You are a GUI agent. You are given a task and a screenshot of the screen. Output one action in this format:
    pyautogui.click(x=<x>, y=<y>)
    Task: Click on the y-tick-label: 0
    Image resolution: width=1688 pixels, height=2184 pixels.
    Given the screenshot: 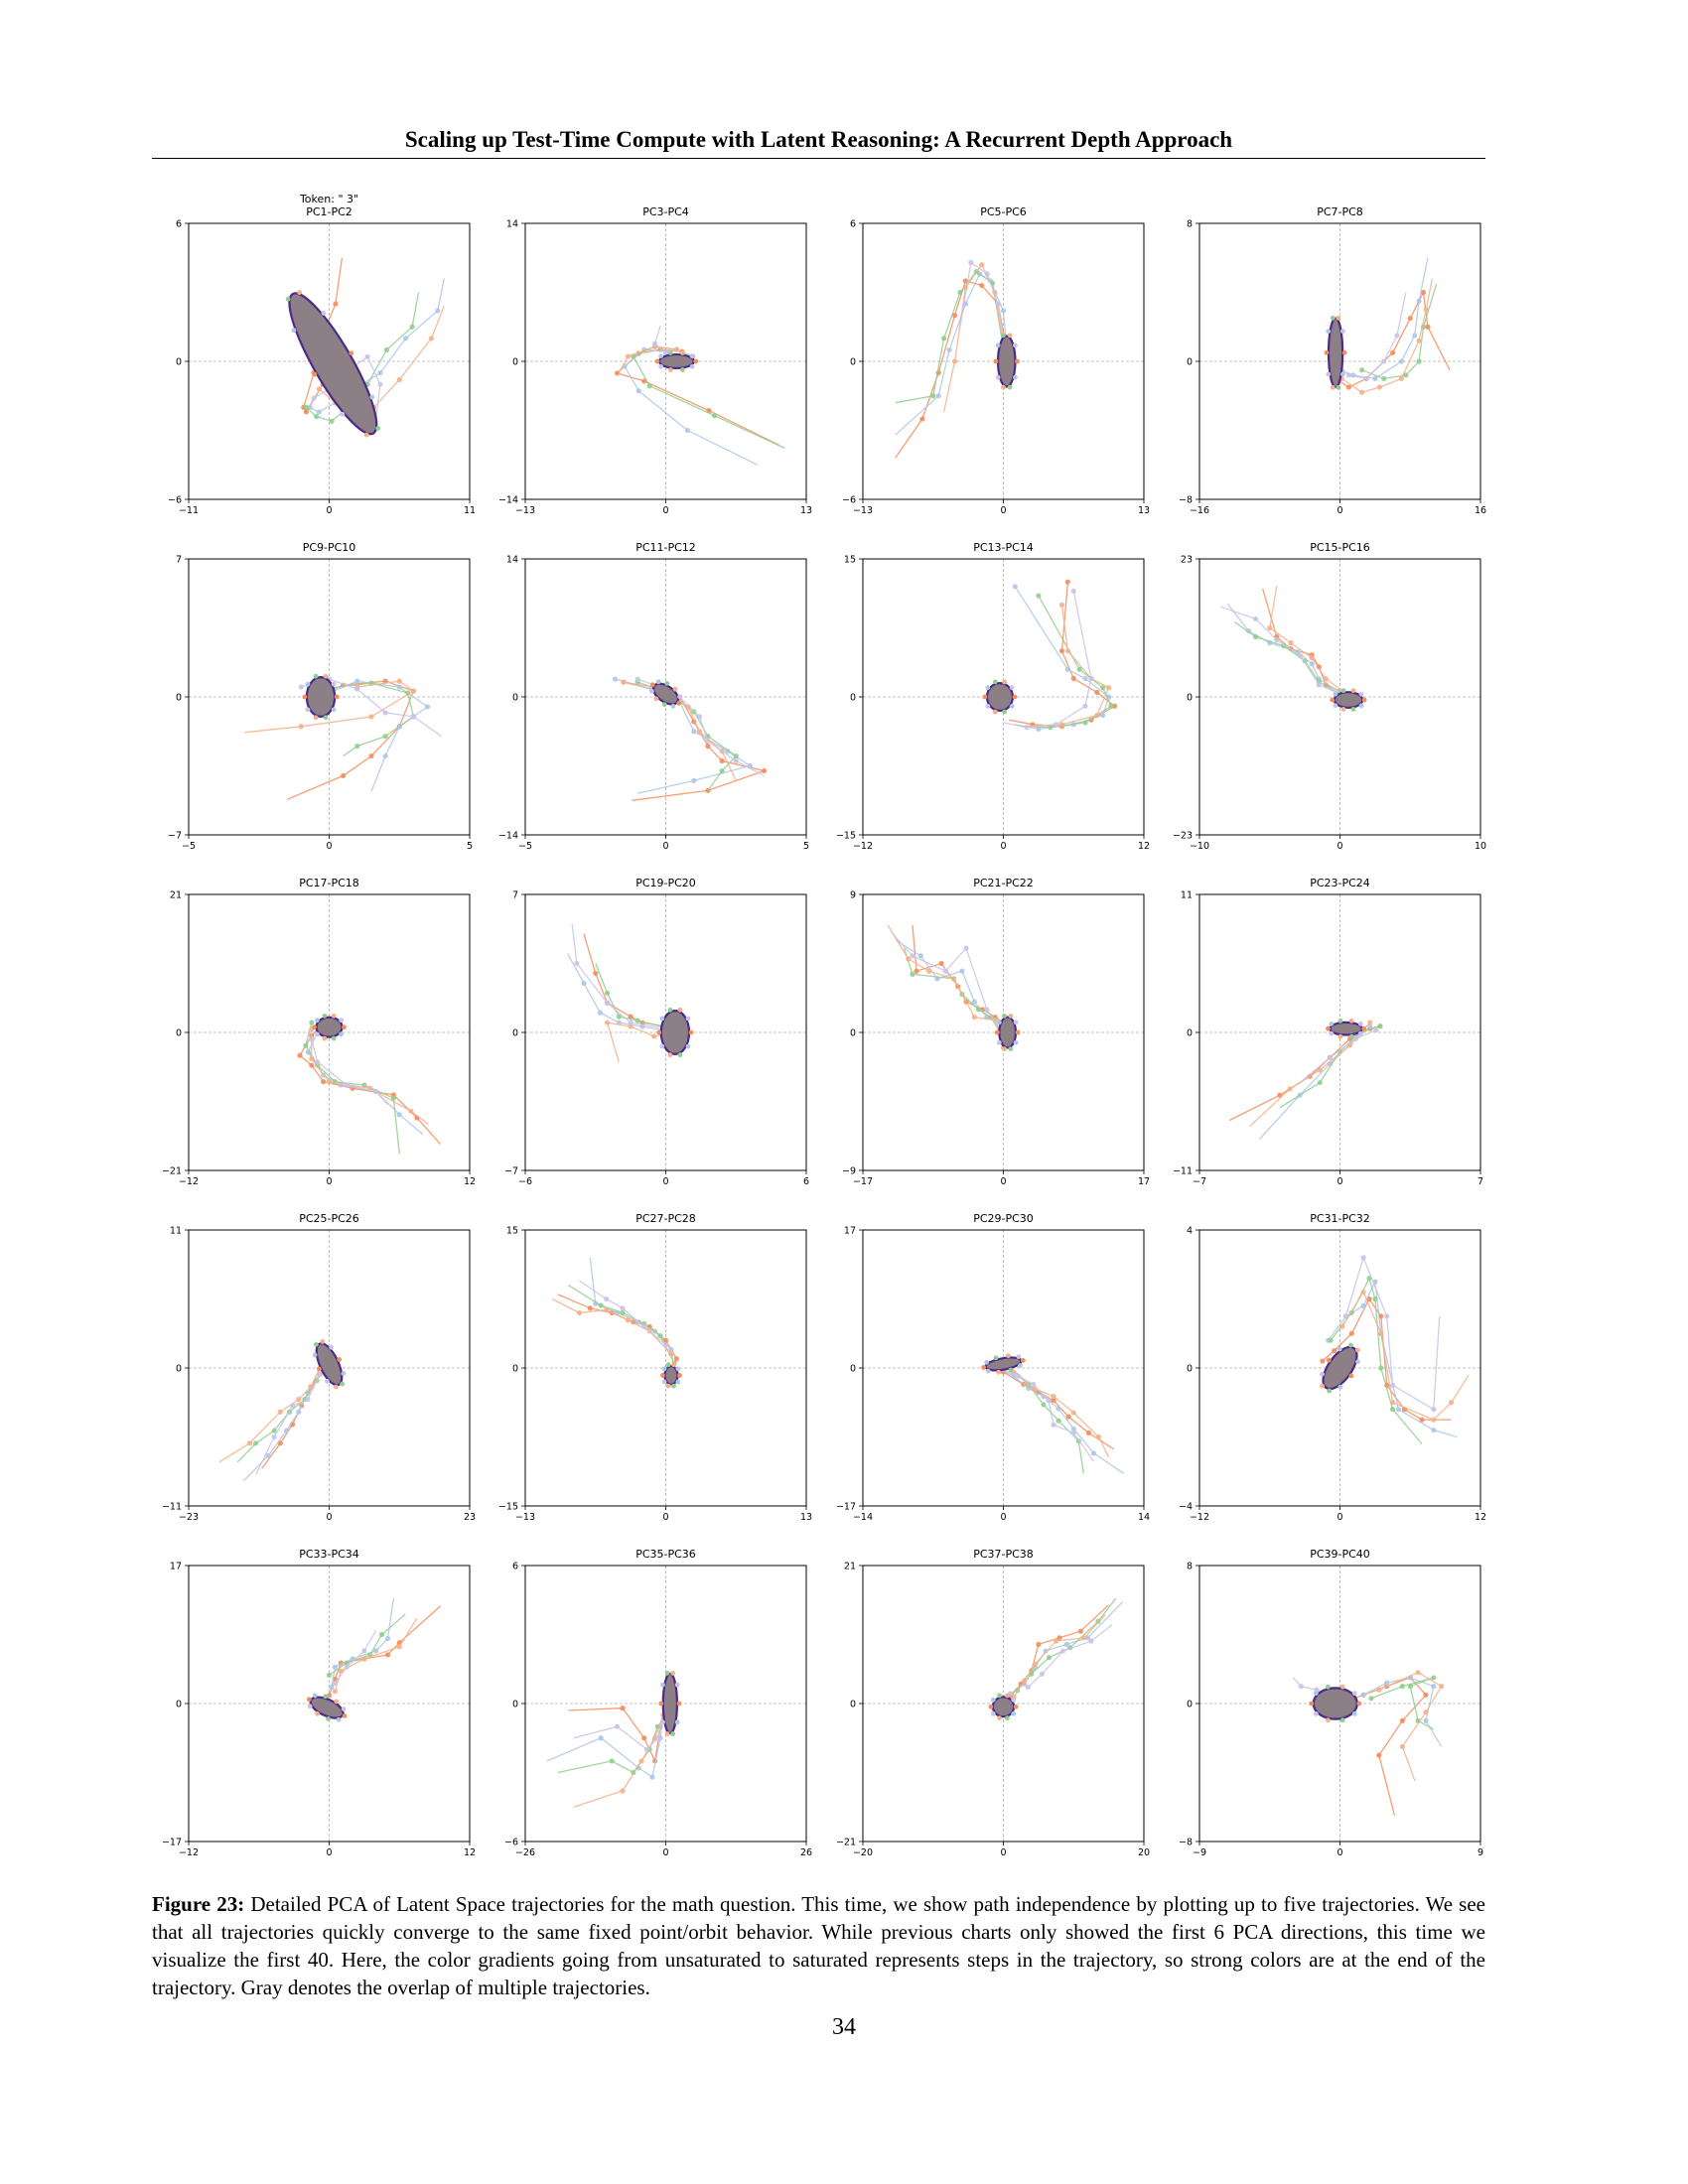 What is the action you would take?
    pyautogui.click(x=853, y=1705)
    